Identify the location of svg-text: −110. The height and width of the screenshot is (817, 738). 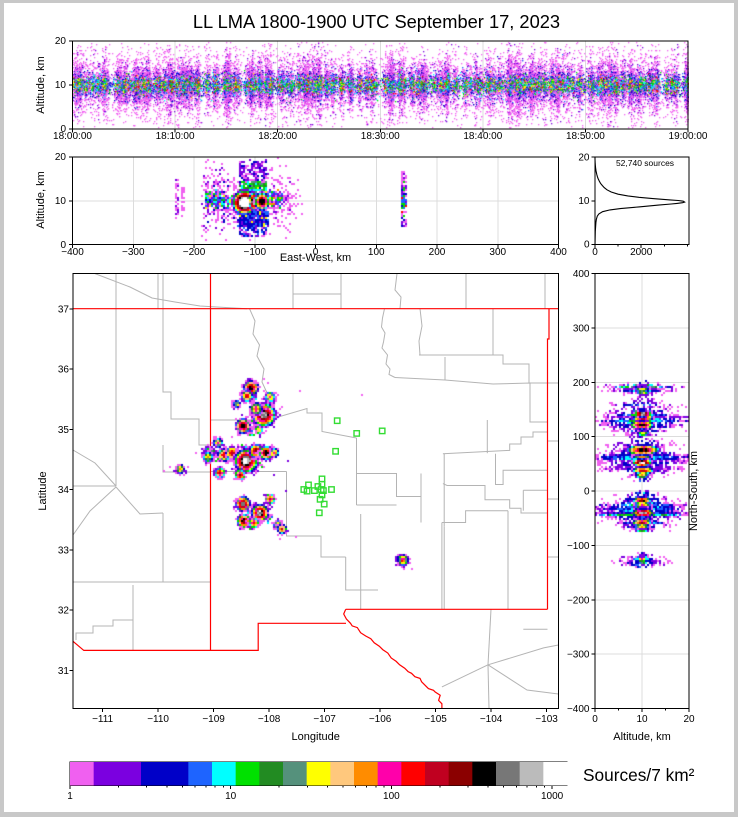
(158, 719).